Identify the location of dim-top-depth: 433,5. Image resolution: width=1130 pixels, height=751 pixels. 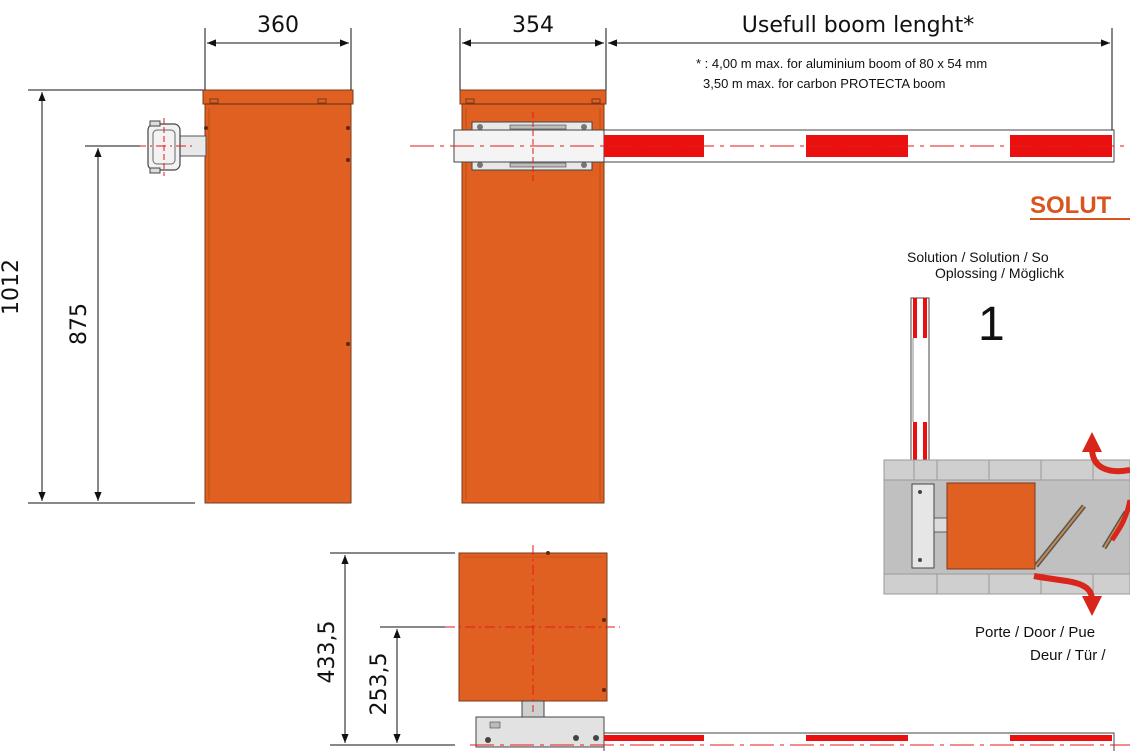
(327, 652).